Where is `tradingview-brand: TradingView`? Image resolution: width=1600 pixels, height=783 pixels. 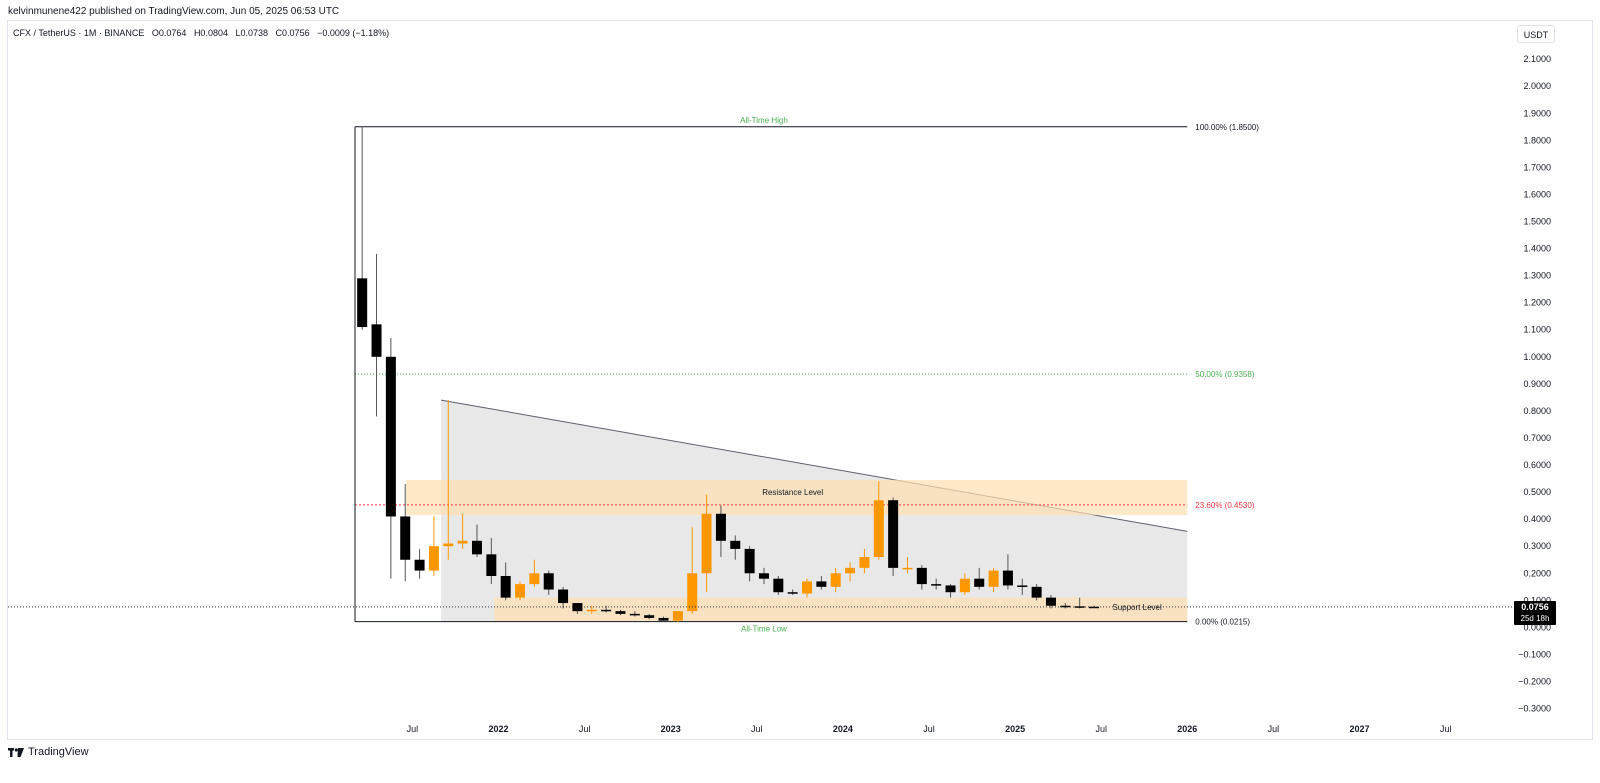 tradingview-brand: TradingView is located at coordinates (58, 752).